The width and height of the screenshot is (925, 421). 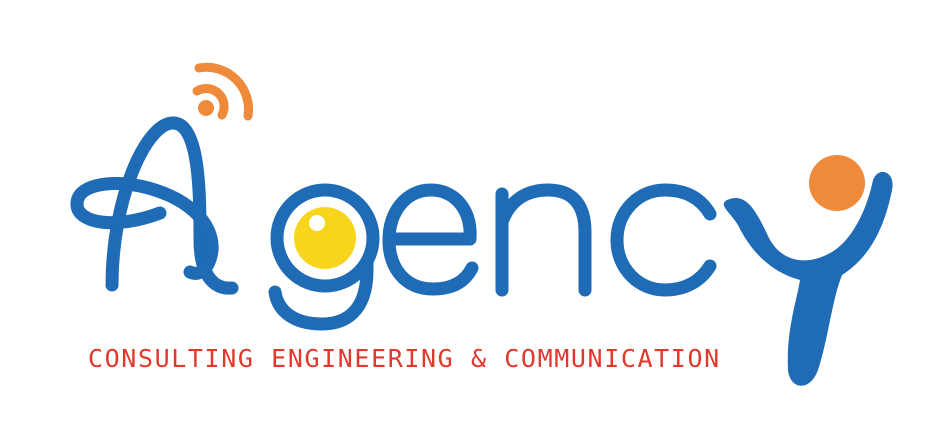 I want to click on eye-icon, so click(x=325, y=238).